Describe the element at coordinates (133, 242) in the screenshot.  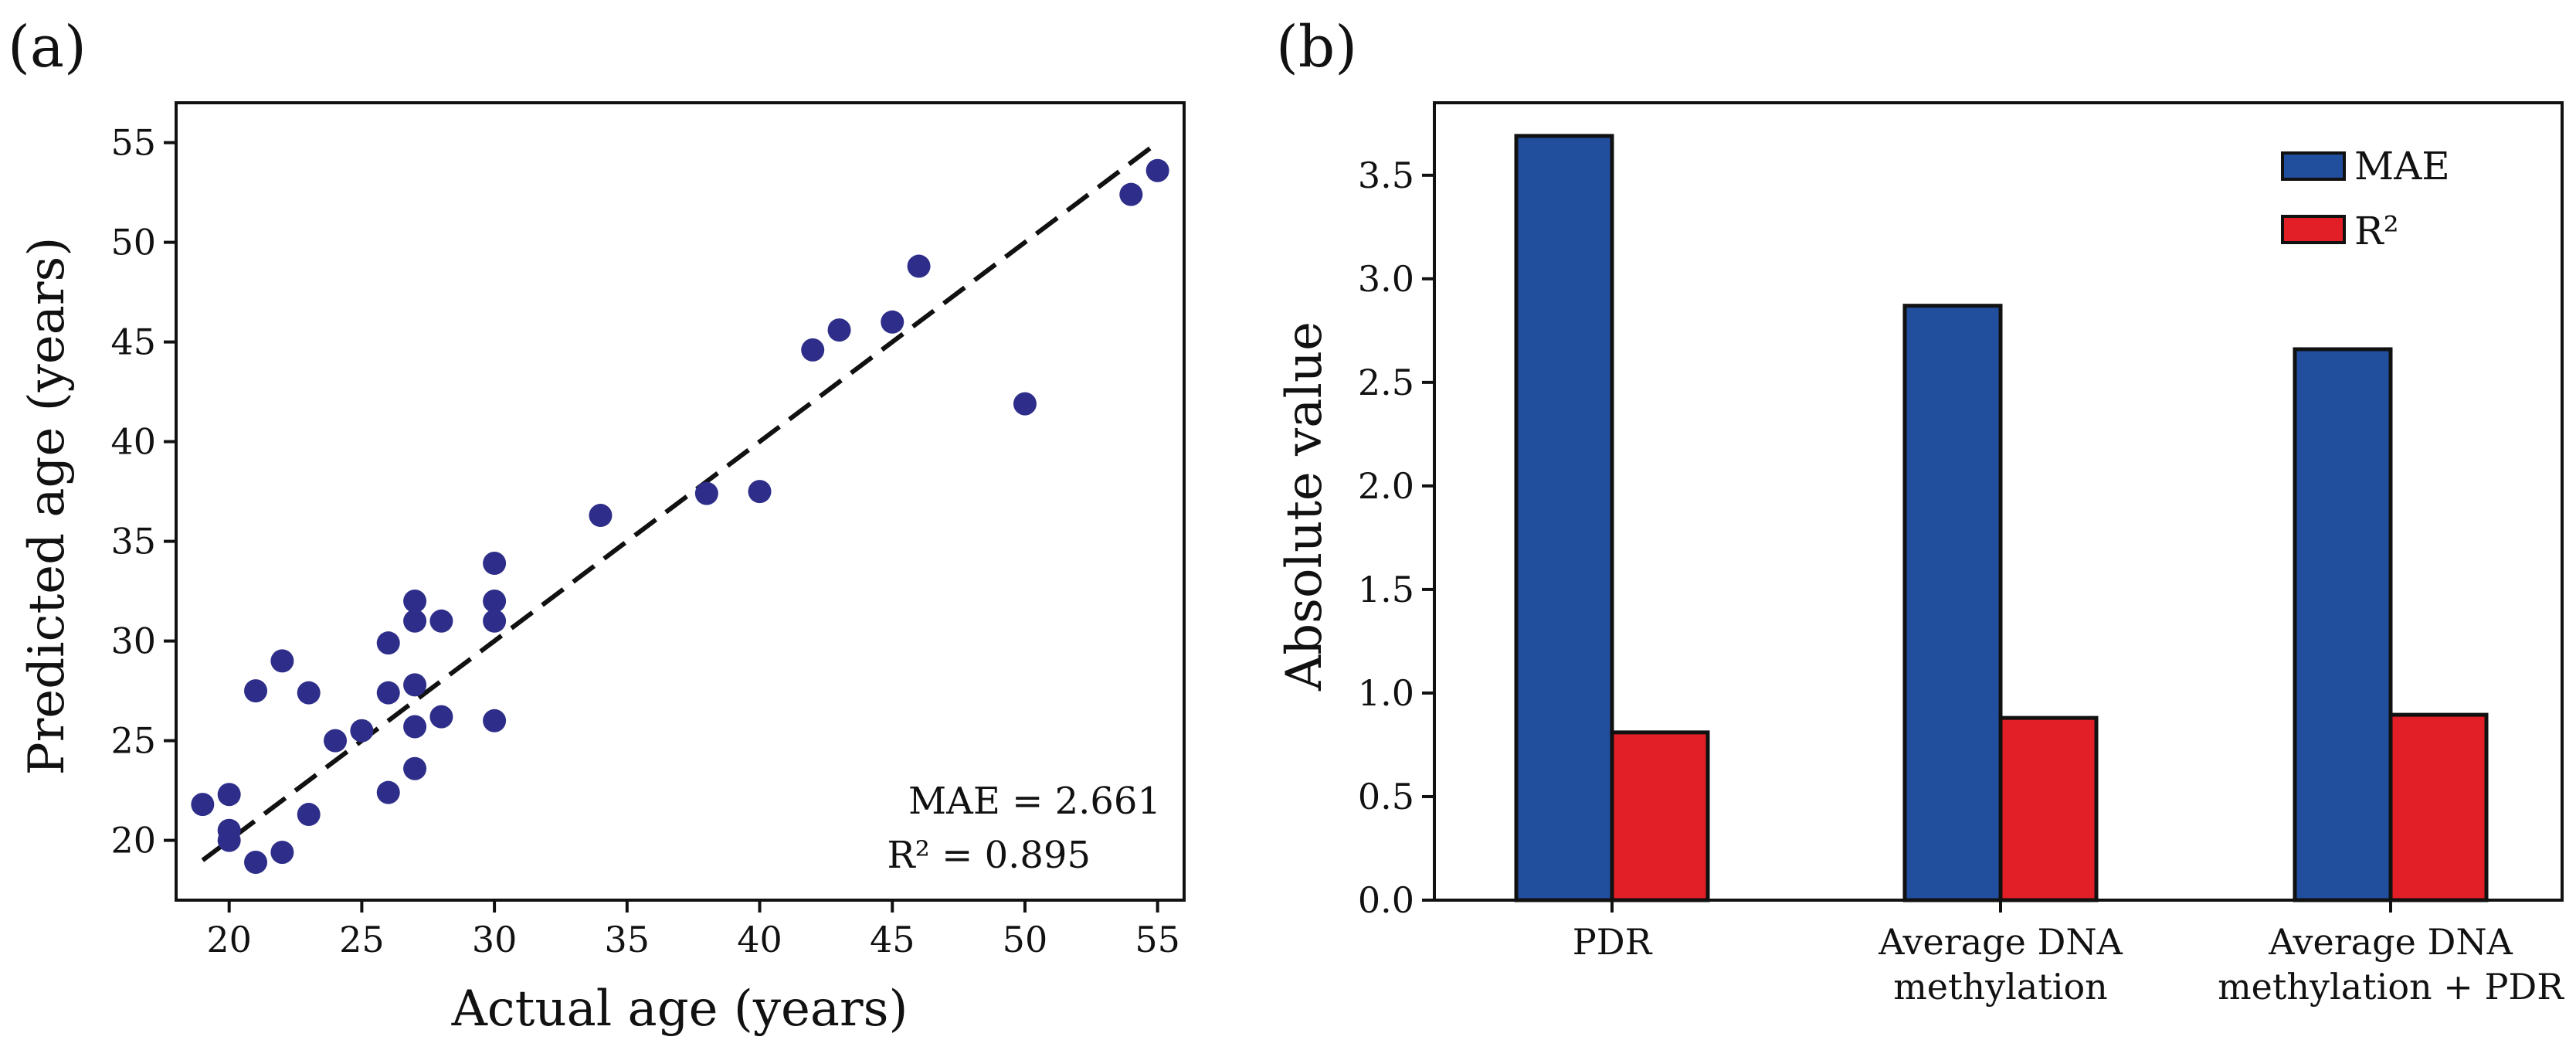
I see `scatter-y-tick-label: 50` at that location.